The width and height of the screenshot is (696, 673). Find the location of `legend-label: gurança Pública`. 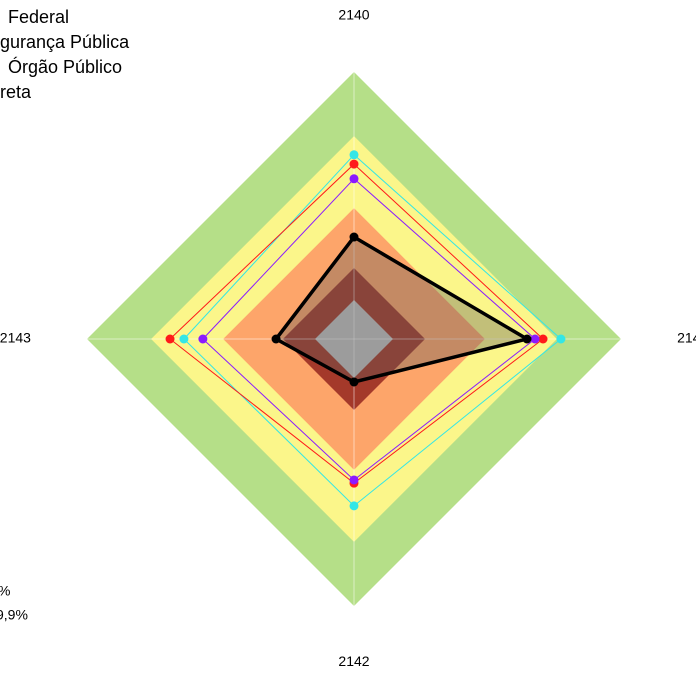

legend-label: gurança Pública is located at coordinates (65, 42).